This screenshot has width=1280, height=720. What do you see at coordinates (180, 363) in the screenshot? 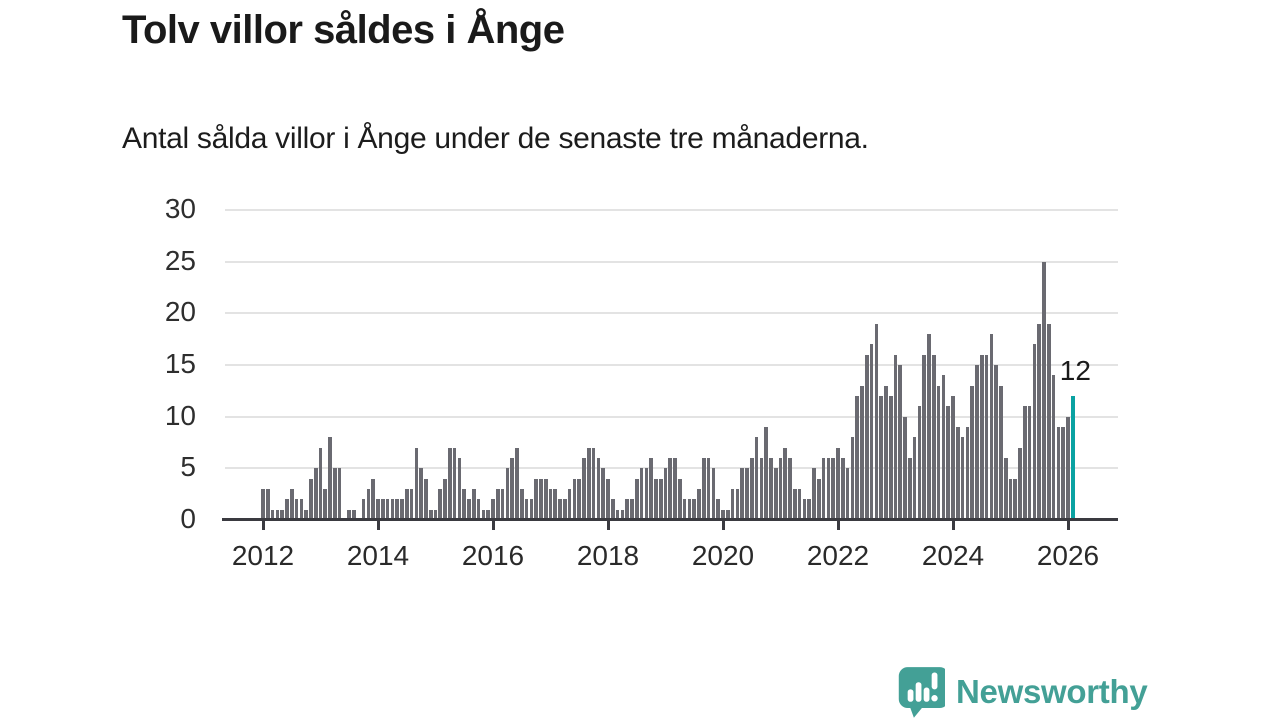
I see `y-axis-label: 15` at bounding box center [180, 363].